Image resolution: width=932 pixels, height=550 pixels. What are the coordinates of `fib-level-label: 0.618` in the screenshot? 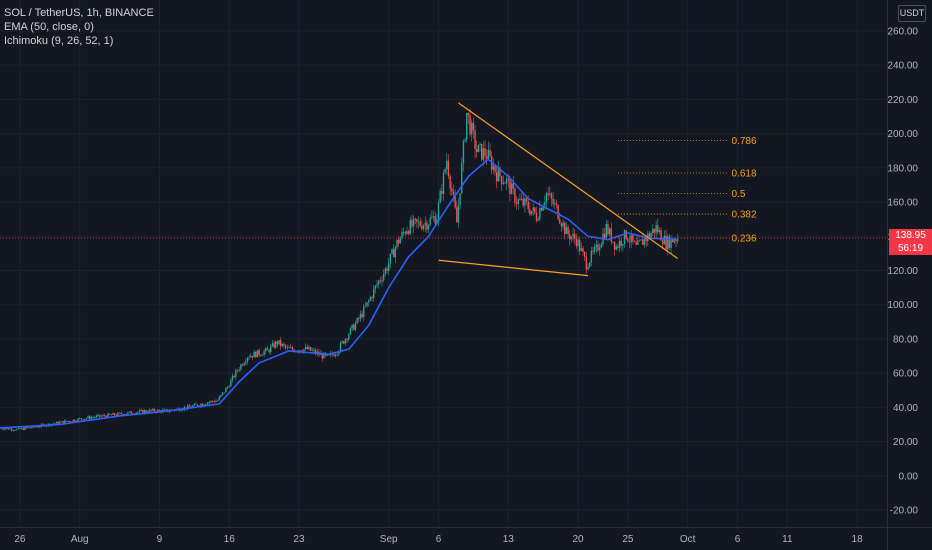 It's located at (744, 173).